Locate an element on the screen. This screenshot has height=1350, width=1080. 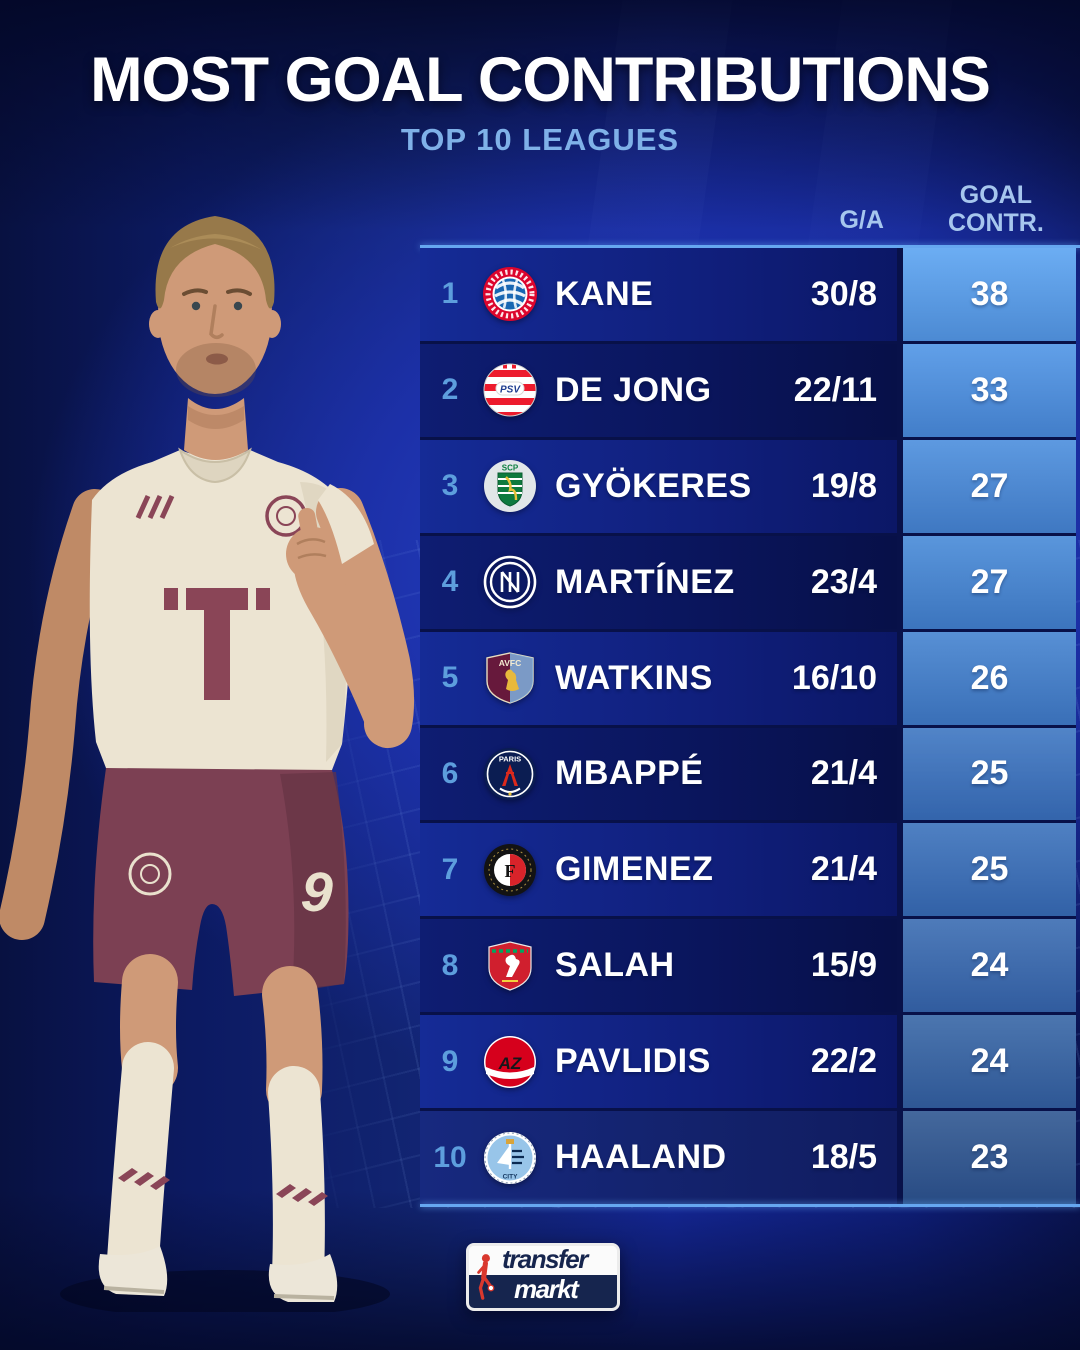
table-row: 4 MARTÍNEZ 23/4 27 is located at coordinates (748, 582).